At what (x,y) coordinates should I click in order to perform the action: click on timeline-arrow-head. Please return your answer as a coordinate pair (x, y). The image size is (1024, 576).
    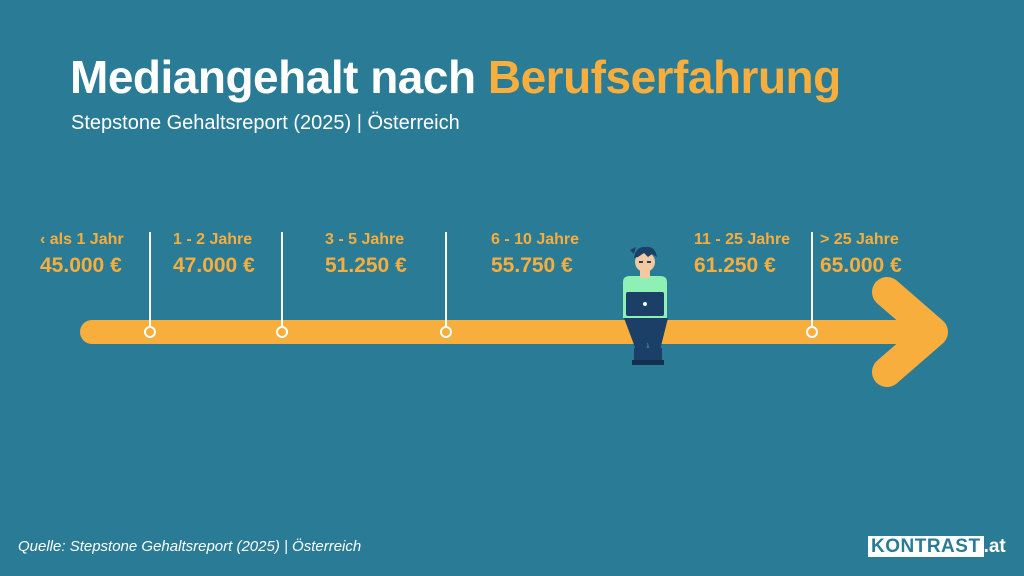
    Looking at the image, I should click on (910, 332).